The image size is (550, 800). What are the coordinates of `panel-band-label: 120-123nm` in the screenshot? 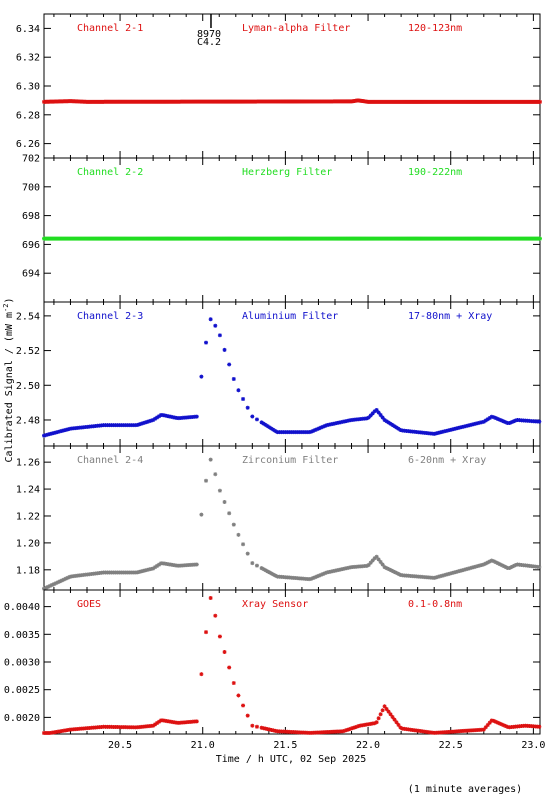 It's located at (435, 28).